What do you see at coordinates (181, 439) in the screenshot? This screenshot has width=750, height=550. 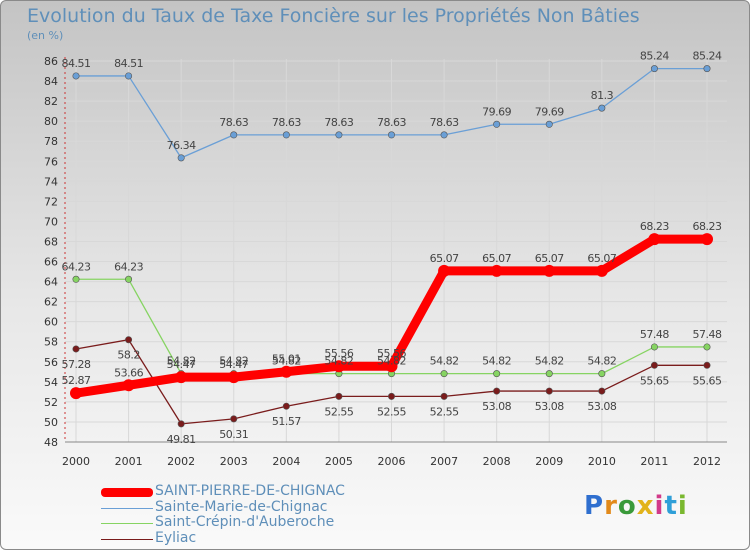 I see `data-label: 49.81` at bounding box center [181, 439].